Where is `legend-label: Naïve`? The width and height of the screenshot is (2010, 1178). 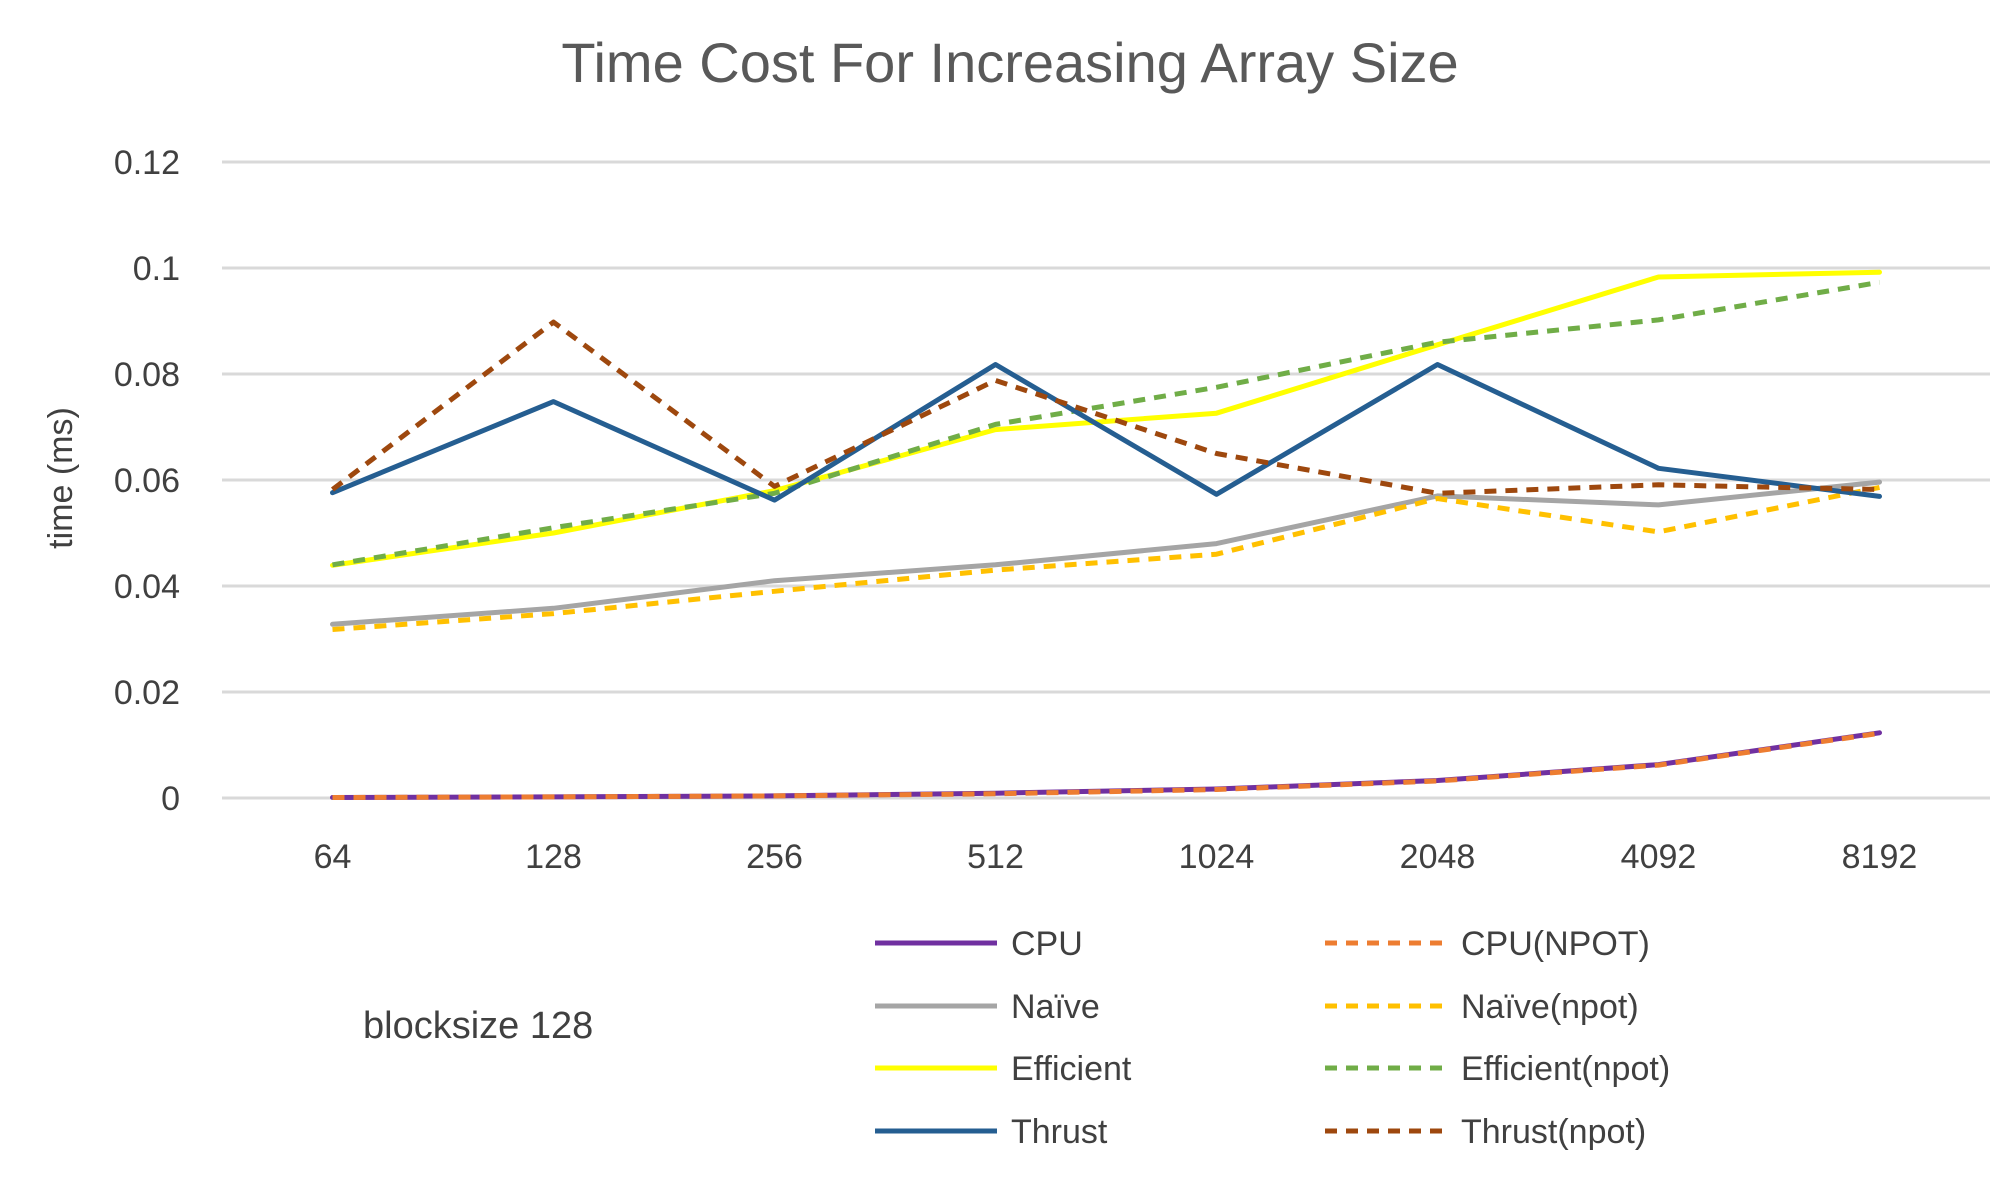
legend-label: Naïve is located at coordinates (1055, 1007).